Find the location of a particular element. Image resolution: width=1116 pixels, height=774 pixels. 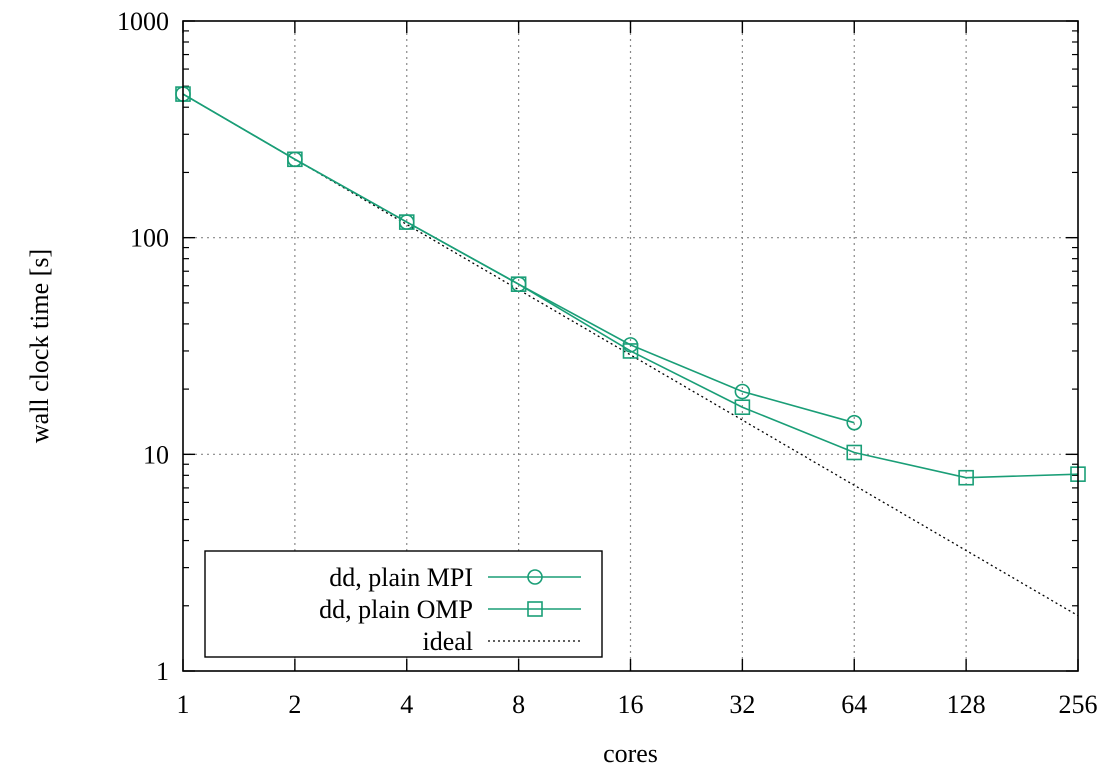

y-tick-label: 1000 is located at coordinates (143, 21).